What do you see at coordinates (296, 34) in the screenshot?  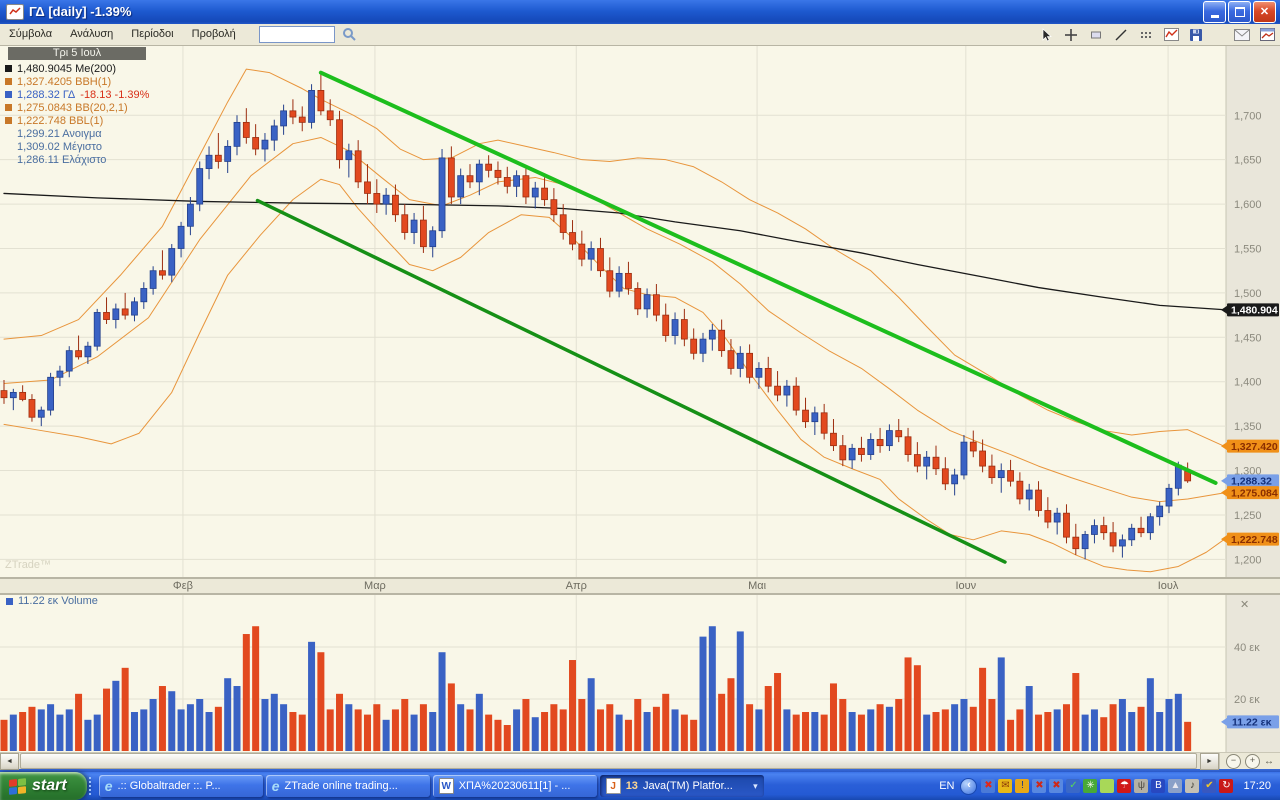 I see `symbol-search-input` at bounding box center [296, 34].